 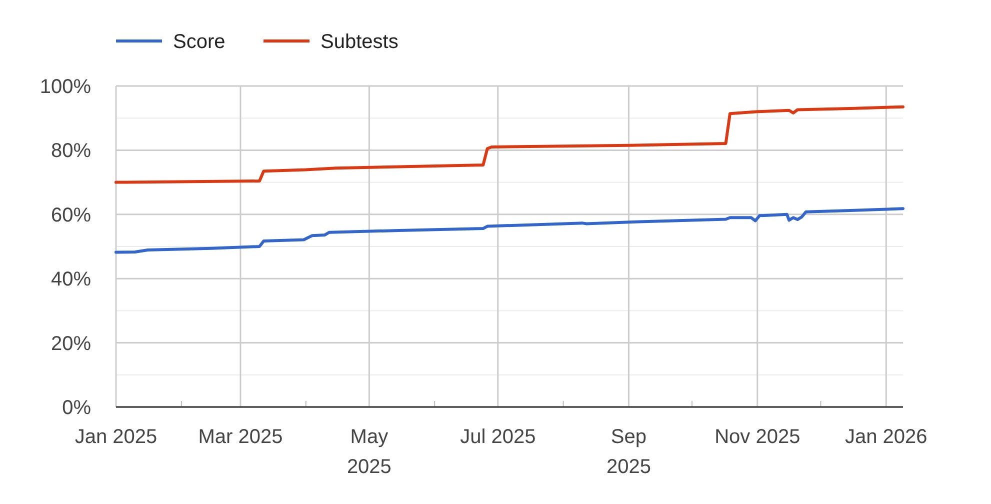 I want to click on x-tick-label: Sep 2025, so click(x=628, y=452).